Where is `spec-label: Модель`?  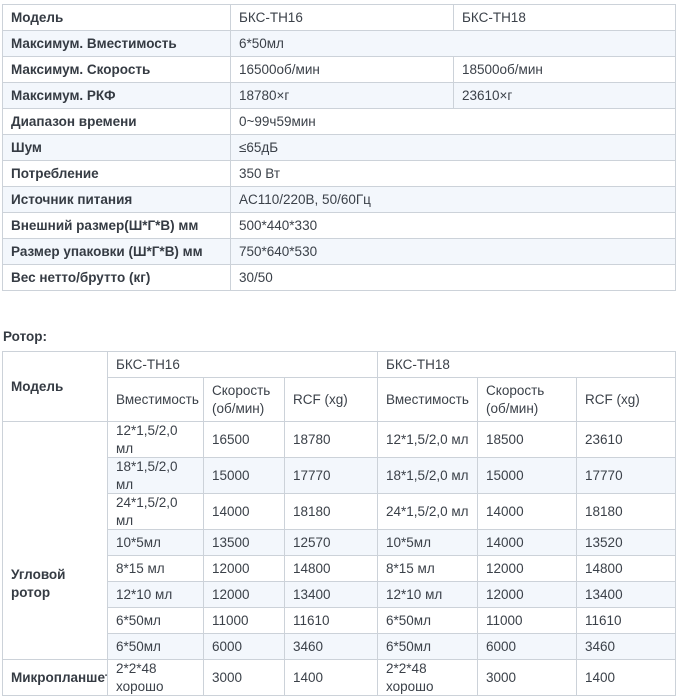
spec-label: Модель is located at coordinates (116, 17).